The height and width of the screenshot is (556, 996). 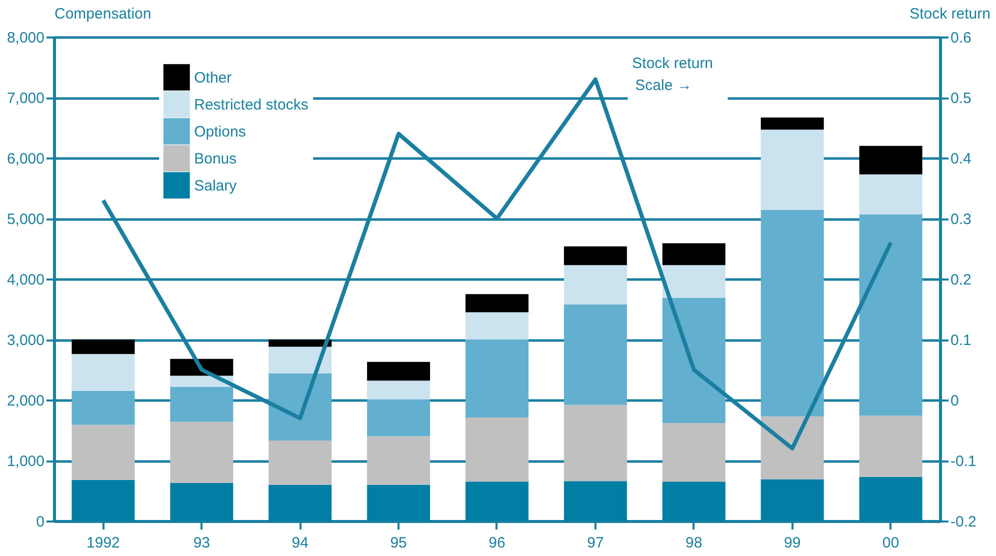 What do you see at coordinates (950, 14) in the screenshot?
I see `y2-axis-title: Stock return` at bounding box center [950, 14].